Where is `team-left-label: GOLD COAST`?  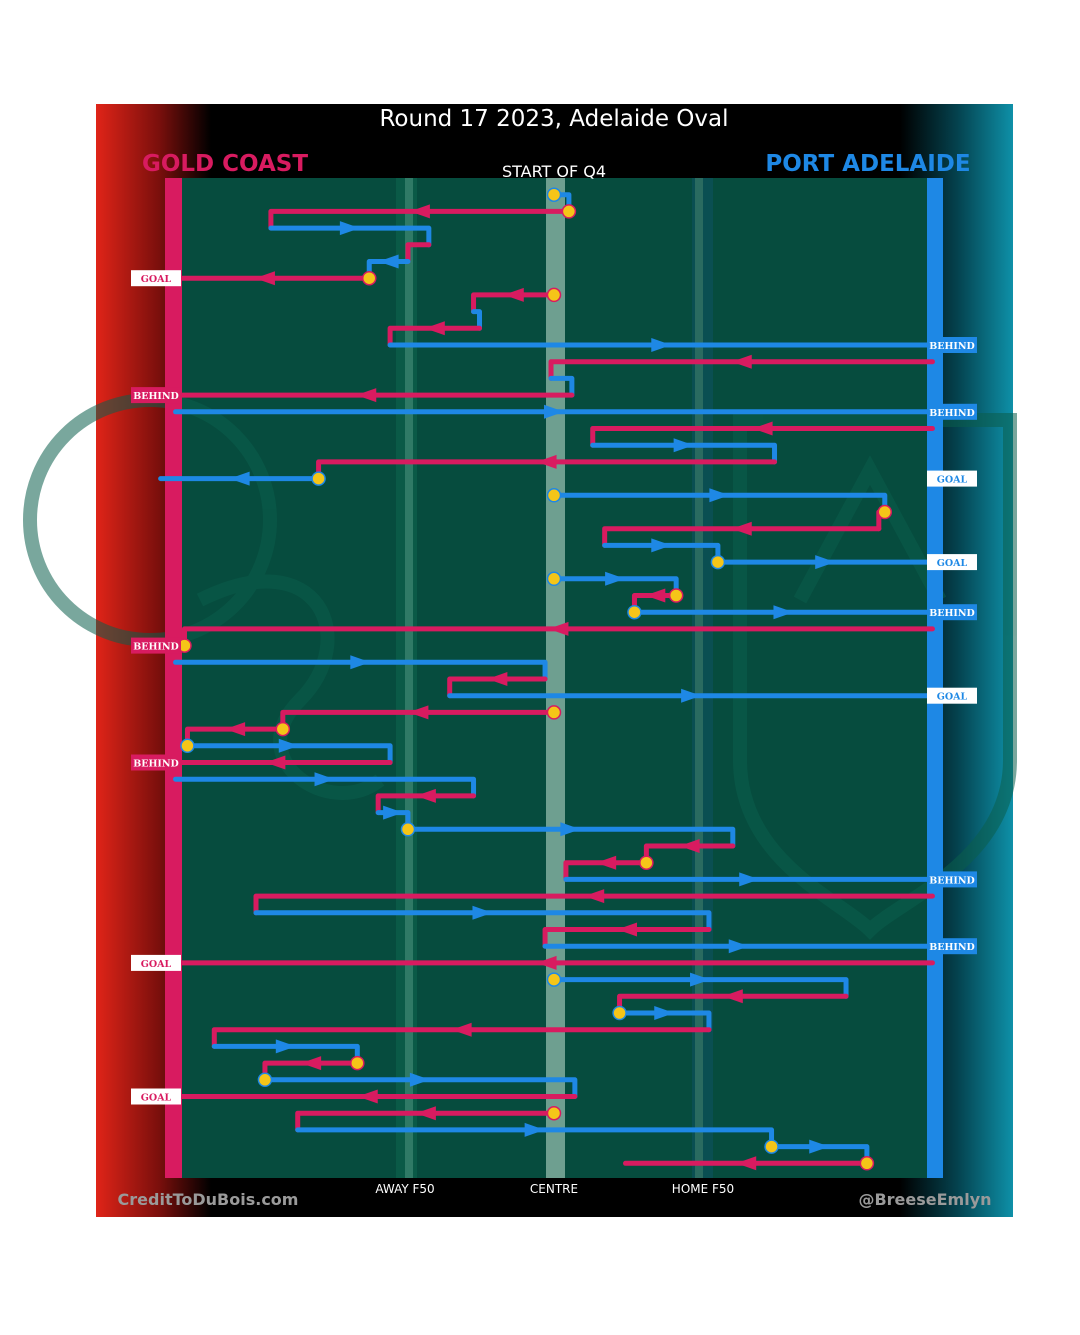
team-left-label: GOLD COAST is located at coordinates (225, 164).